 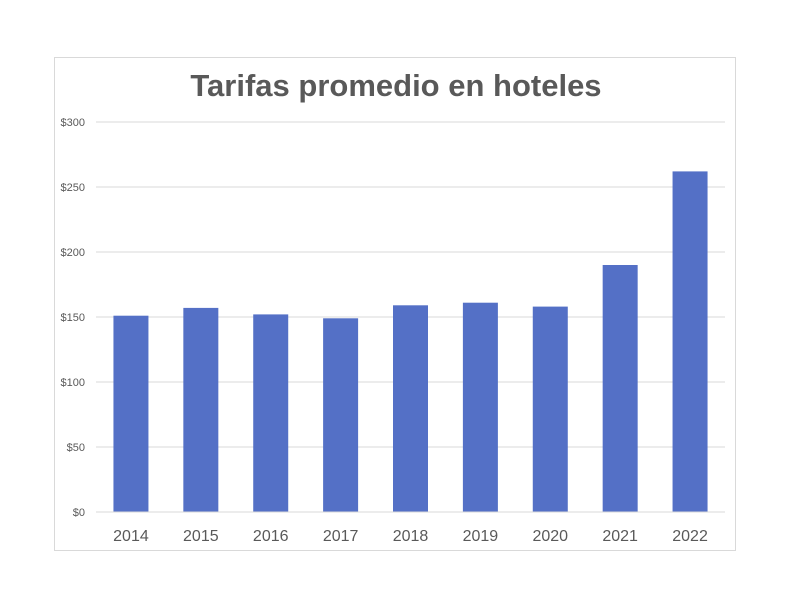 I want to click on bar-2018, so click(x=410, y=408).